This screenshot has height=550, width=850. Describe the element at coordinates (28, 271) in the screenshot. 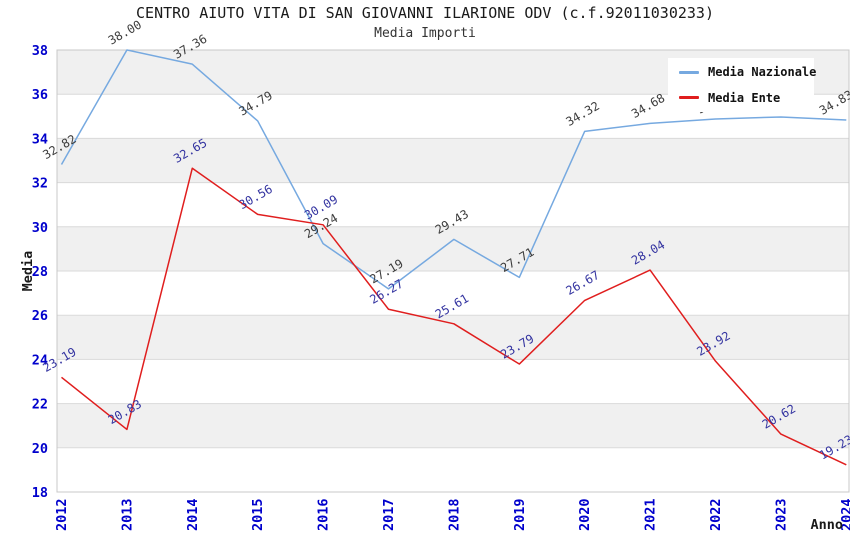

I see `y-axis-label: Media` at that location.